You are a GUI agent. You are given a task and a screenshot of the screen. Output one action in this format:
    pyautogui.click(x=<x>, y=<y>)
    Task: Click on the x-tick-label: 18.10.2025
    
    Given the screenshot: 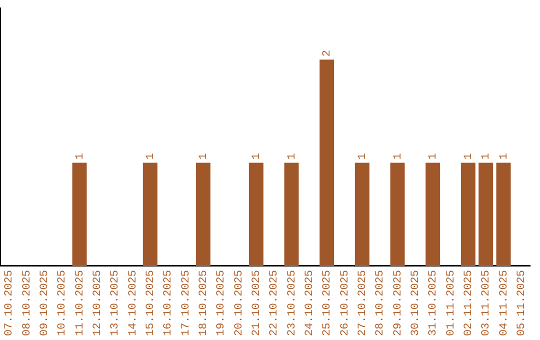 What is the action you would take?
    pyautogui.click(x=204, y=303)
    